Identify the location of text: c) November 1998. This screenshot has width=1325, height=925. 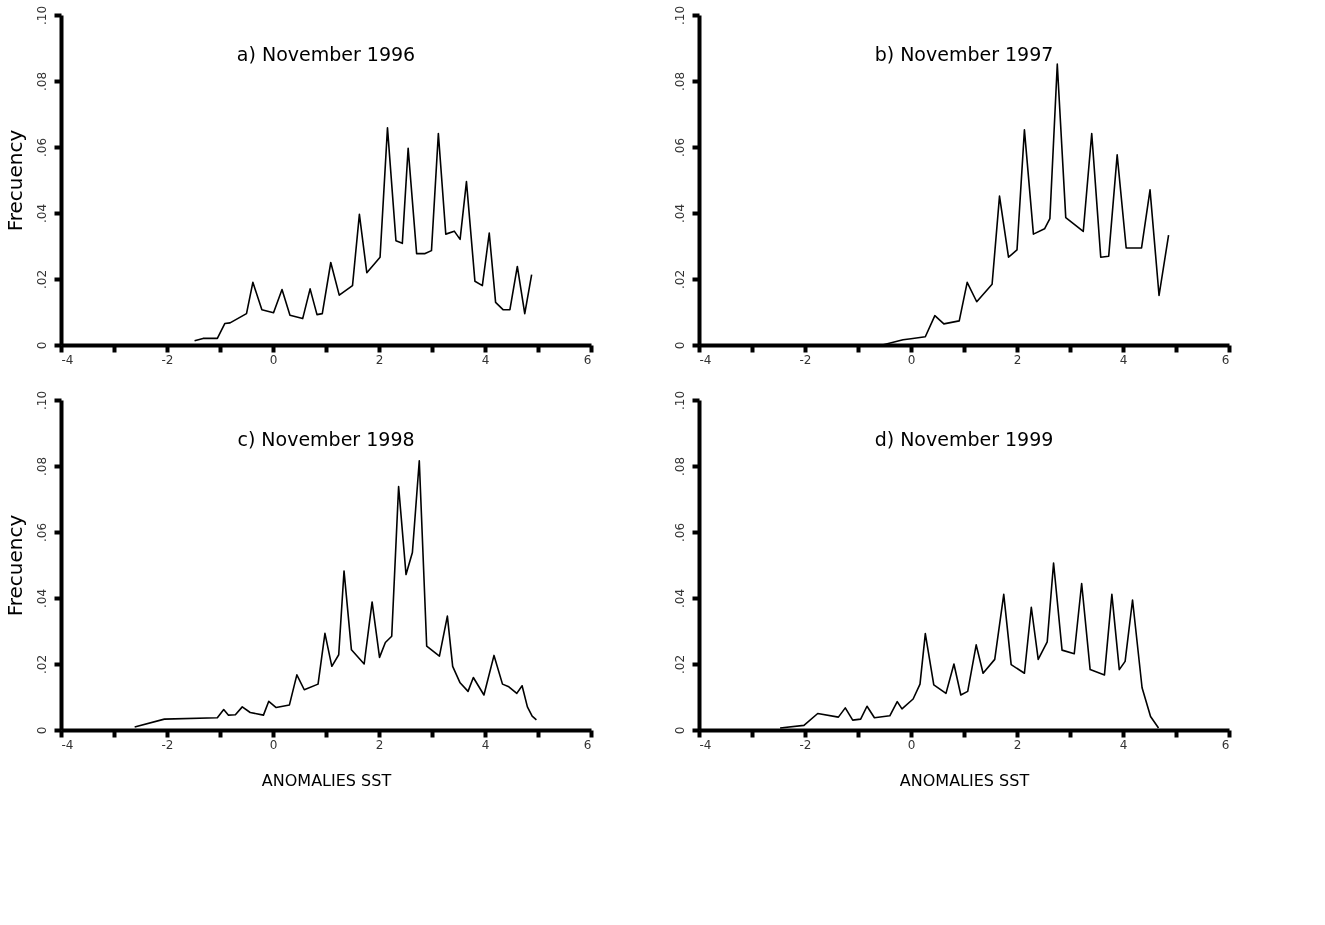
(326, 439).